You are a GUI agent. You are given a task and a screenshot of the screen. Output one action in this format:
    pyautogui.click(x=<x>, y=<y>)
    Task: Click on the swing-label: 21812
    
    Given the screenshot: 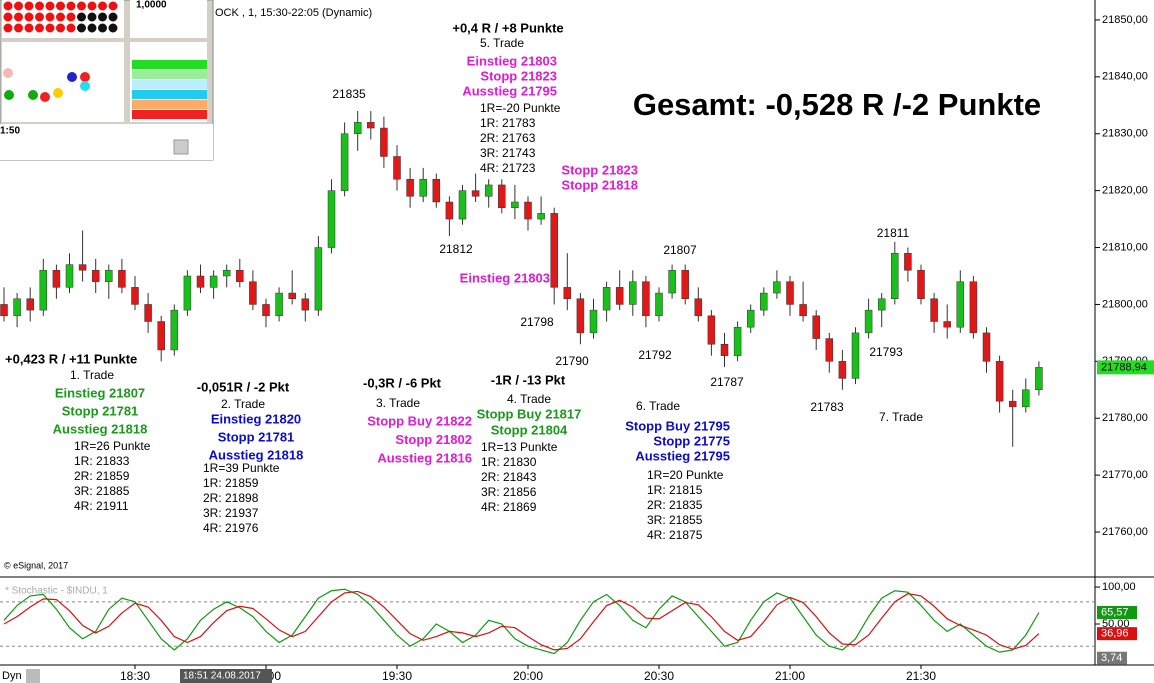 What is the action you would take?
    pyautogui.click(x=456, y=249)
    